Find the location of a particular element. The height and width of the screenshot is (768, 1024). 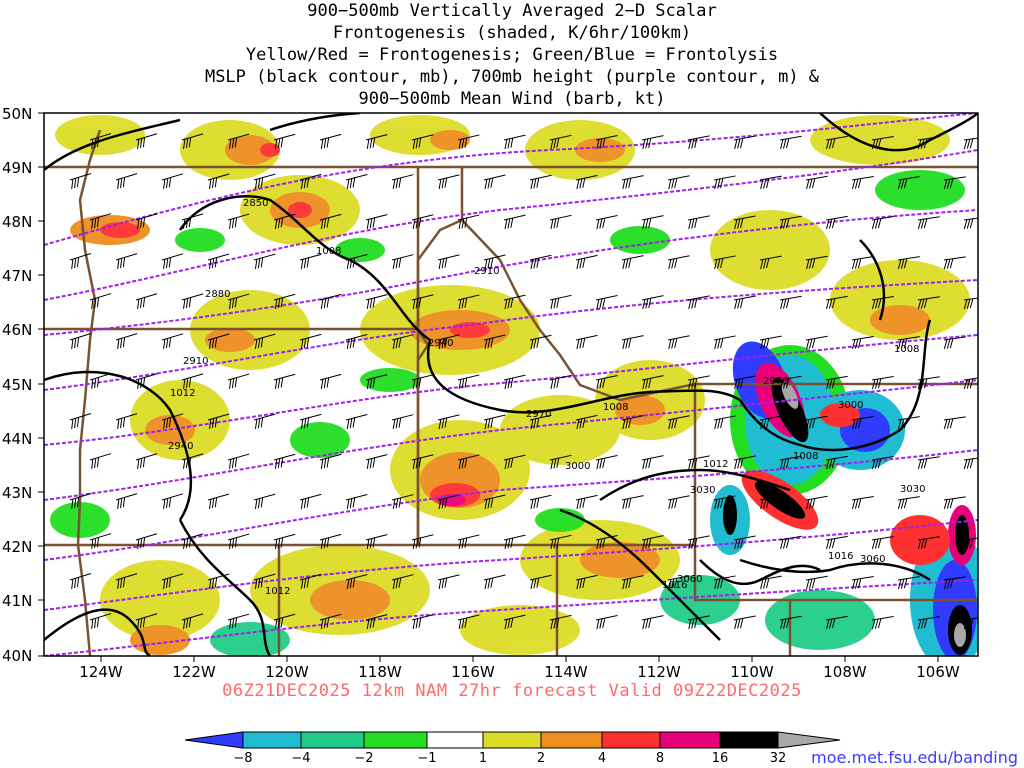

mslp-label: 1008 is located at coordinates (805, 456).